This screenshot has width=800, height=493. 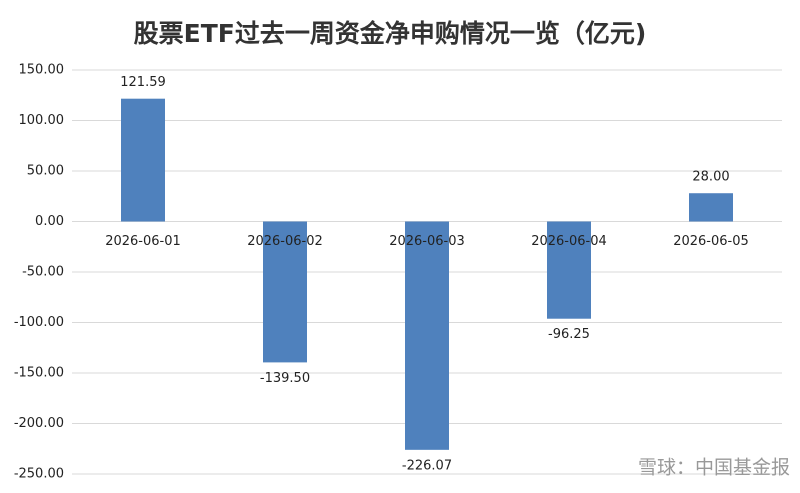 What do you see at coordinates (143, 82) in the screenshot?
I see `data-label: 121.59` at bounding box center [143, 82].